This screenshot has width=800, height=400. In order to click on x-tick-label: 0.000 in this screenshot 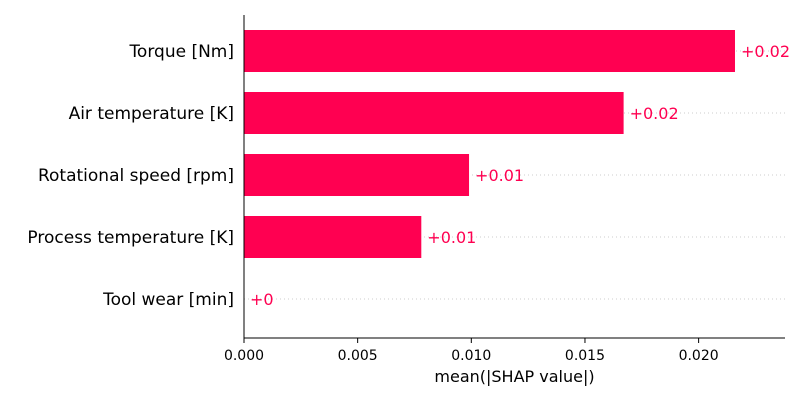, I will do `click(244, 356)`.